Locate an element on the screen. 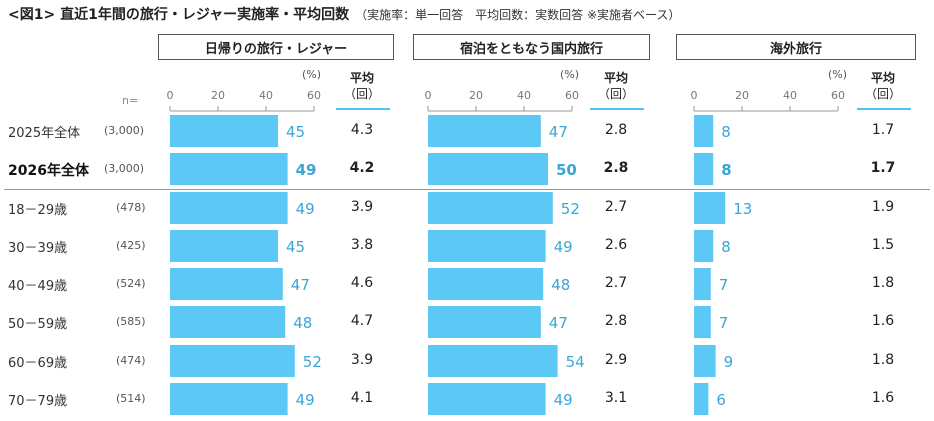 The width and height of the screenshot is (934, 421). average-value: 2.9 is located at coordinates (616, 360).